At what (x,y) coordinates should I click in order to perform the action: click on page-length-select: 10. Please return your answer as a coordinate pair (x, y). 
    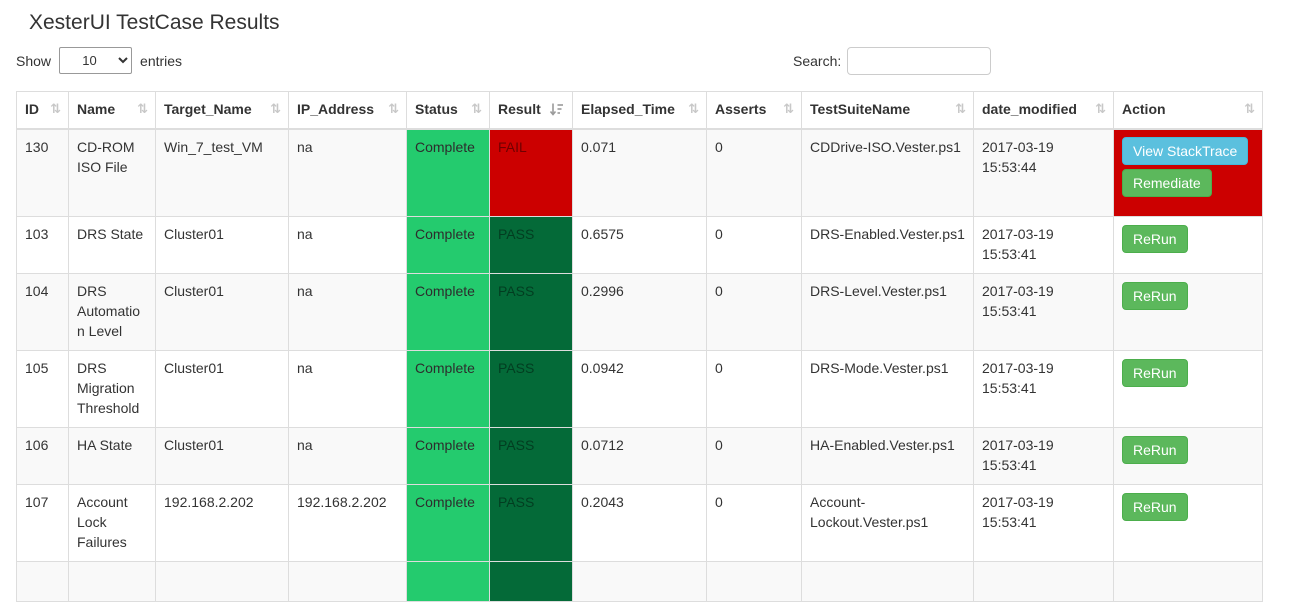
    Looking at the image, I should click on (96, 60).